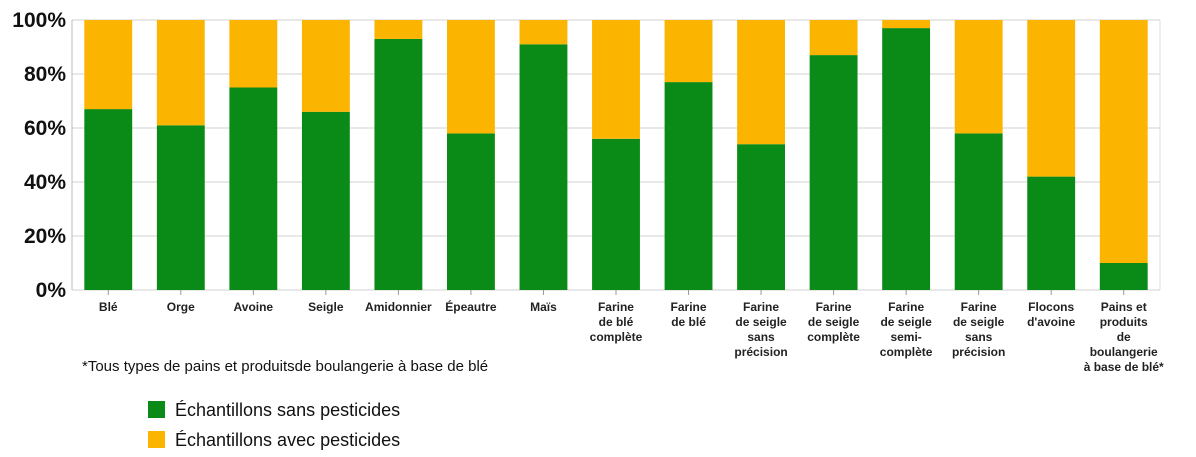  What do you see at coordinates (833, 322) in the screenshot?
I see `x-tick-label: Farine de seigle complète` at bounding box center [833, 322].